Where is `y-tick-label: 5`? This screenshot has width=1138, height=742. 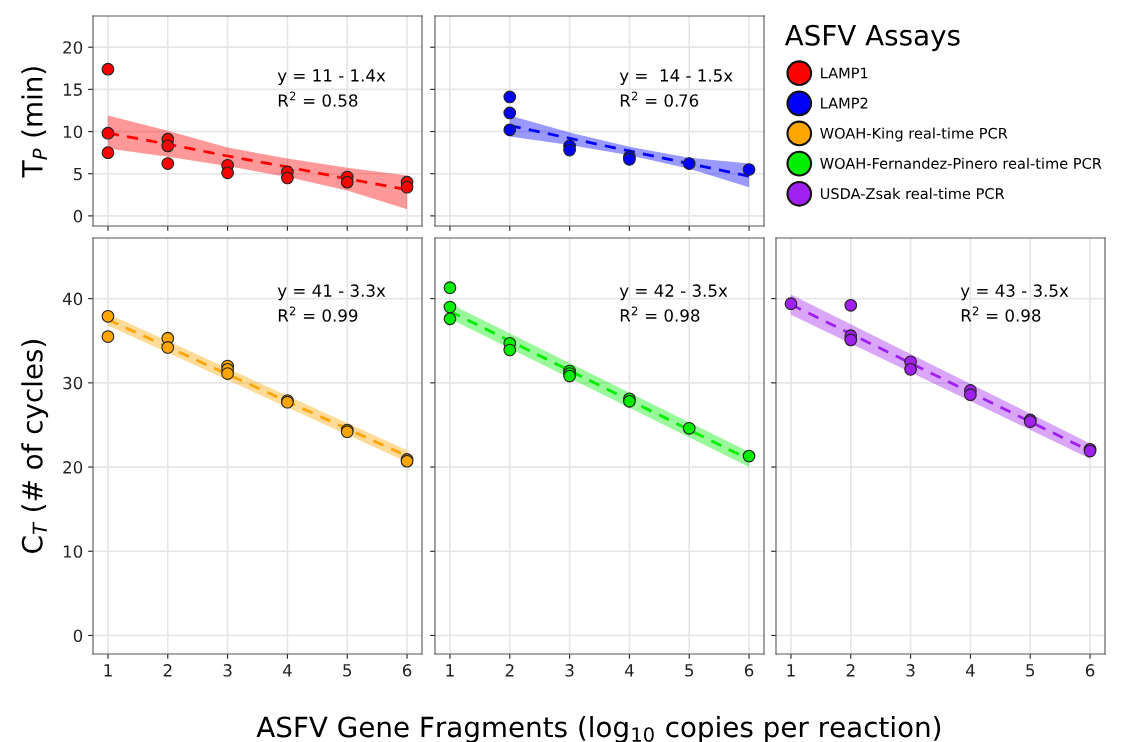
y-tick-label: 5 is located at coordinates (77, 174).